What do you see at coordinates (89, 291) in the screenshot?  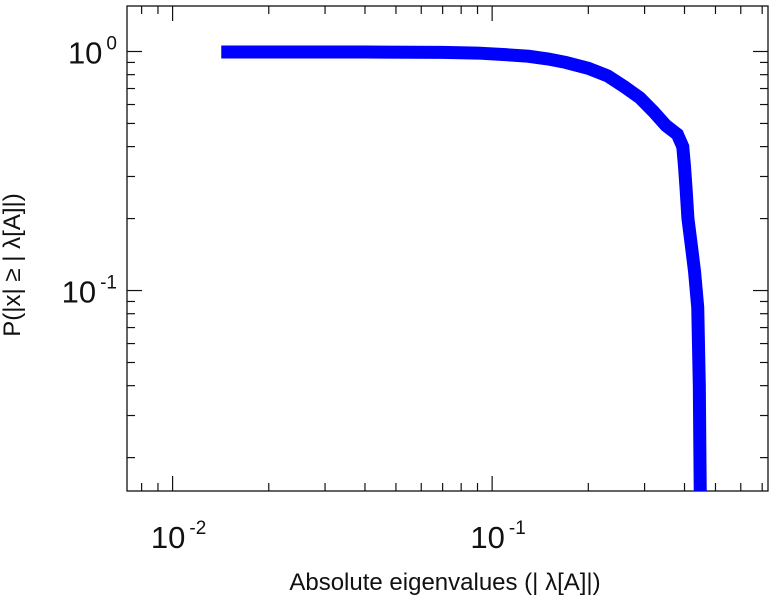 I see `y-tick-label: 10 -1` at bounding box center [89, 291].